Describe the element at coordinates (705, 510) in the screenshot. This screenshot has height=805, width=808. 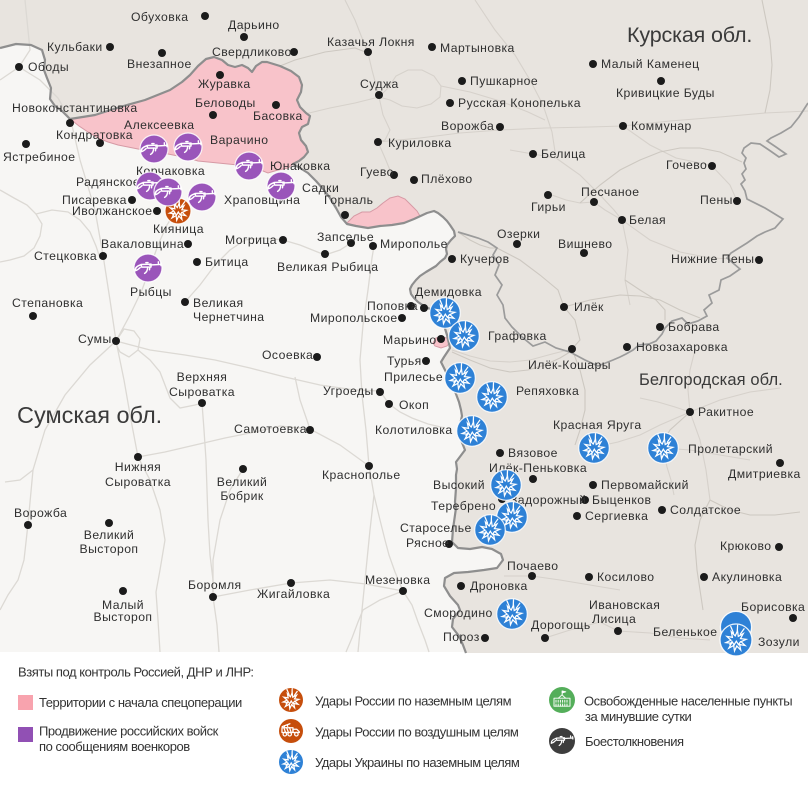
I see `svg-text: Солдатское` at that location.